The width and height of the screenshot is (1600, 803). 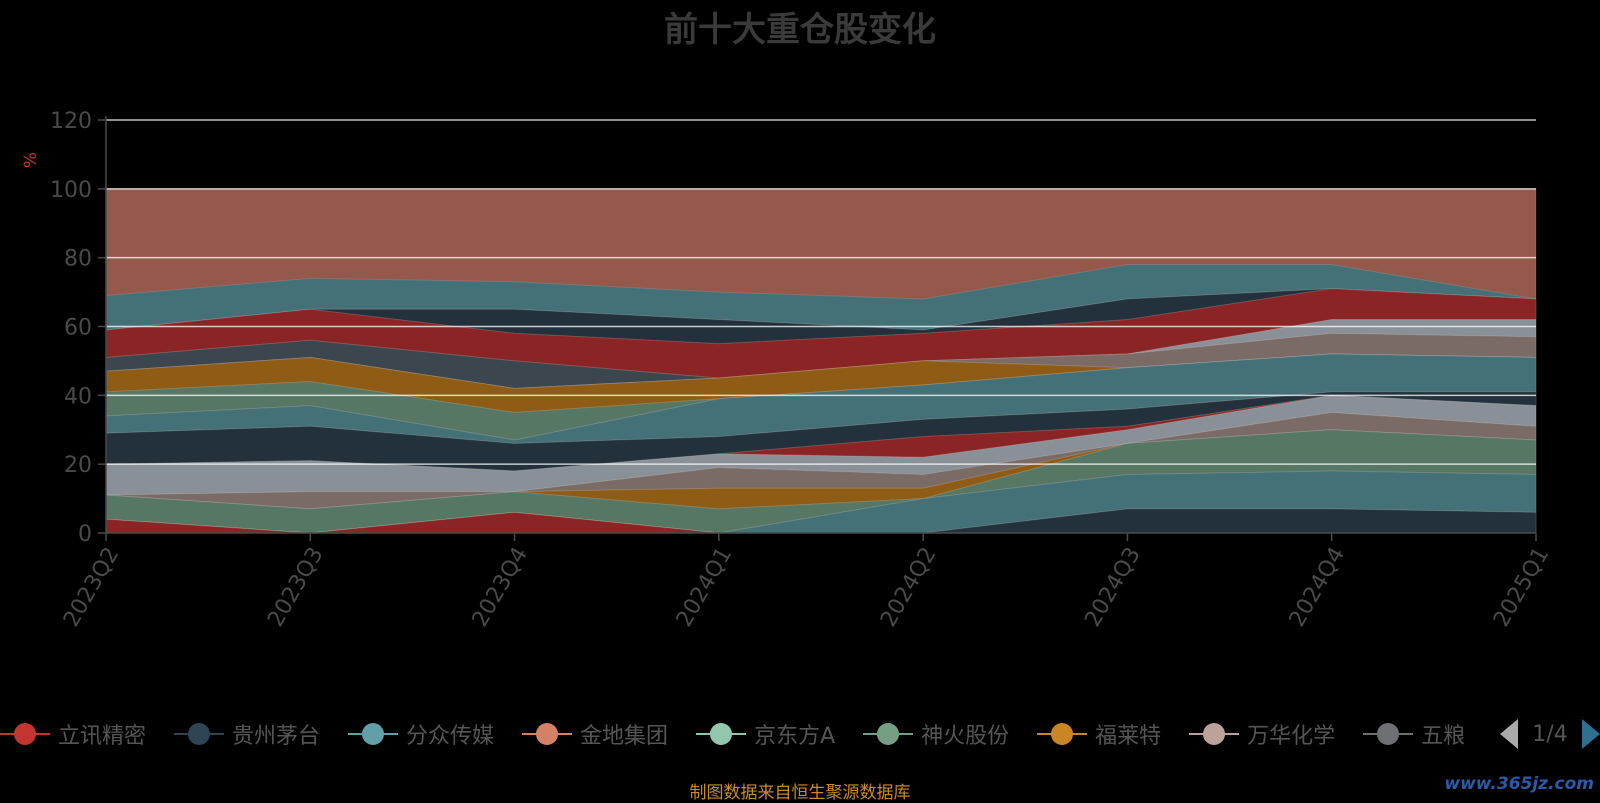 I want to click on legend-item: 神火股份, so click(x=936, y=734).